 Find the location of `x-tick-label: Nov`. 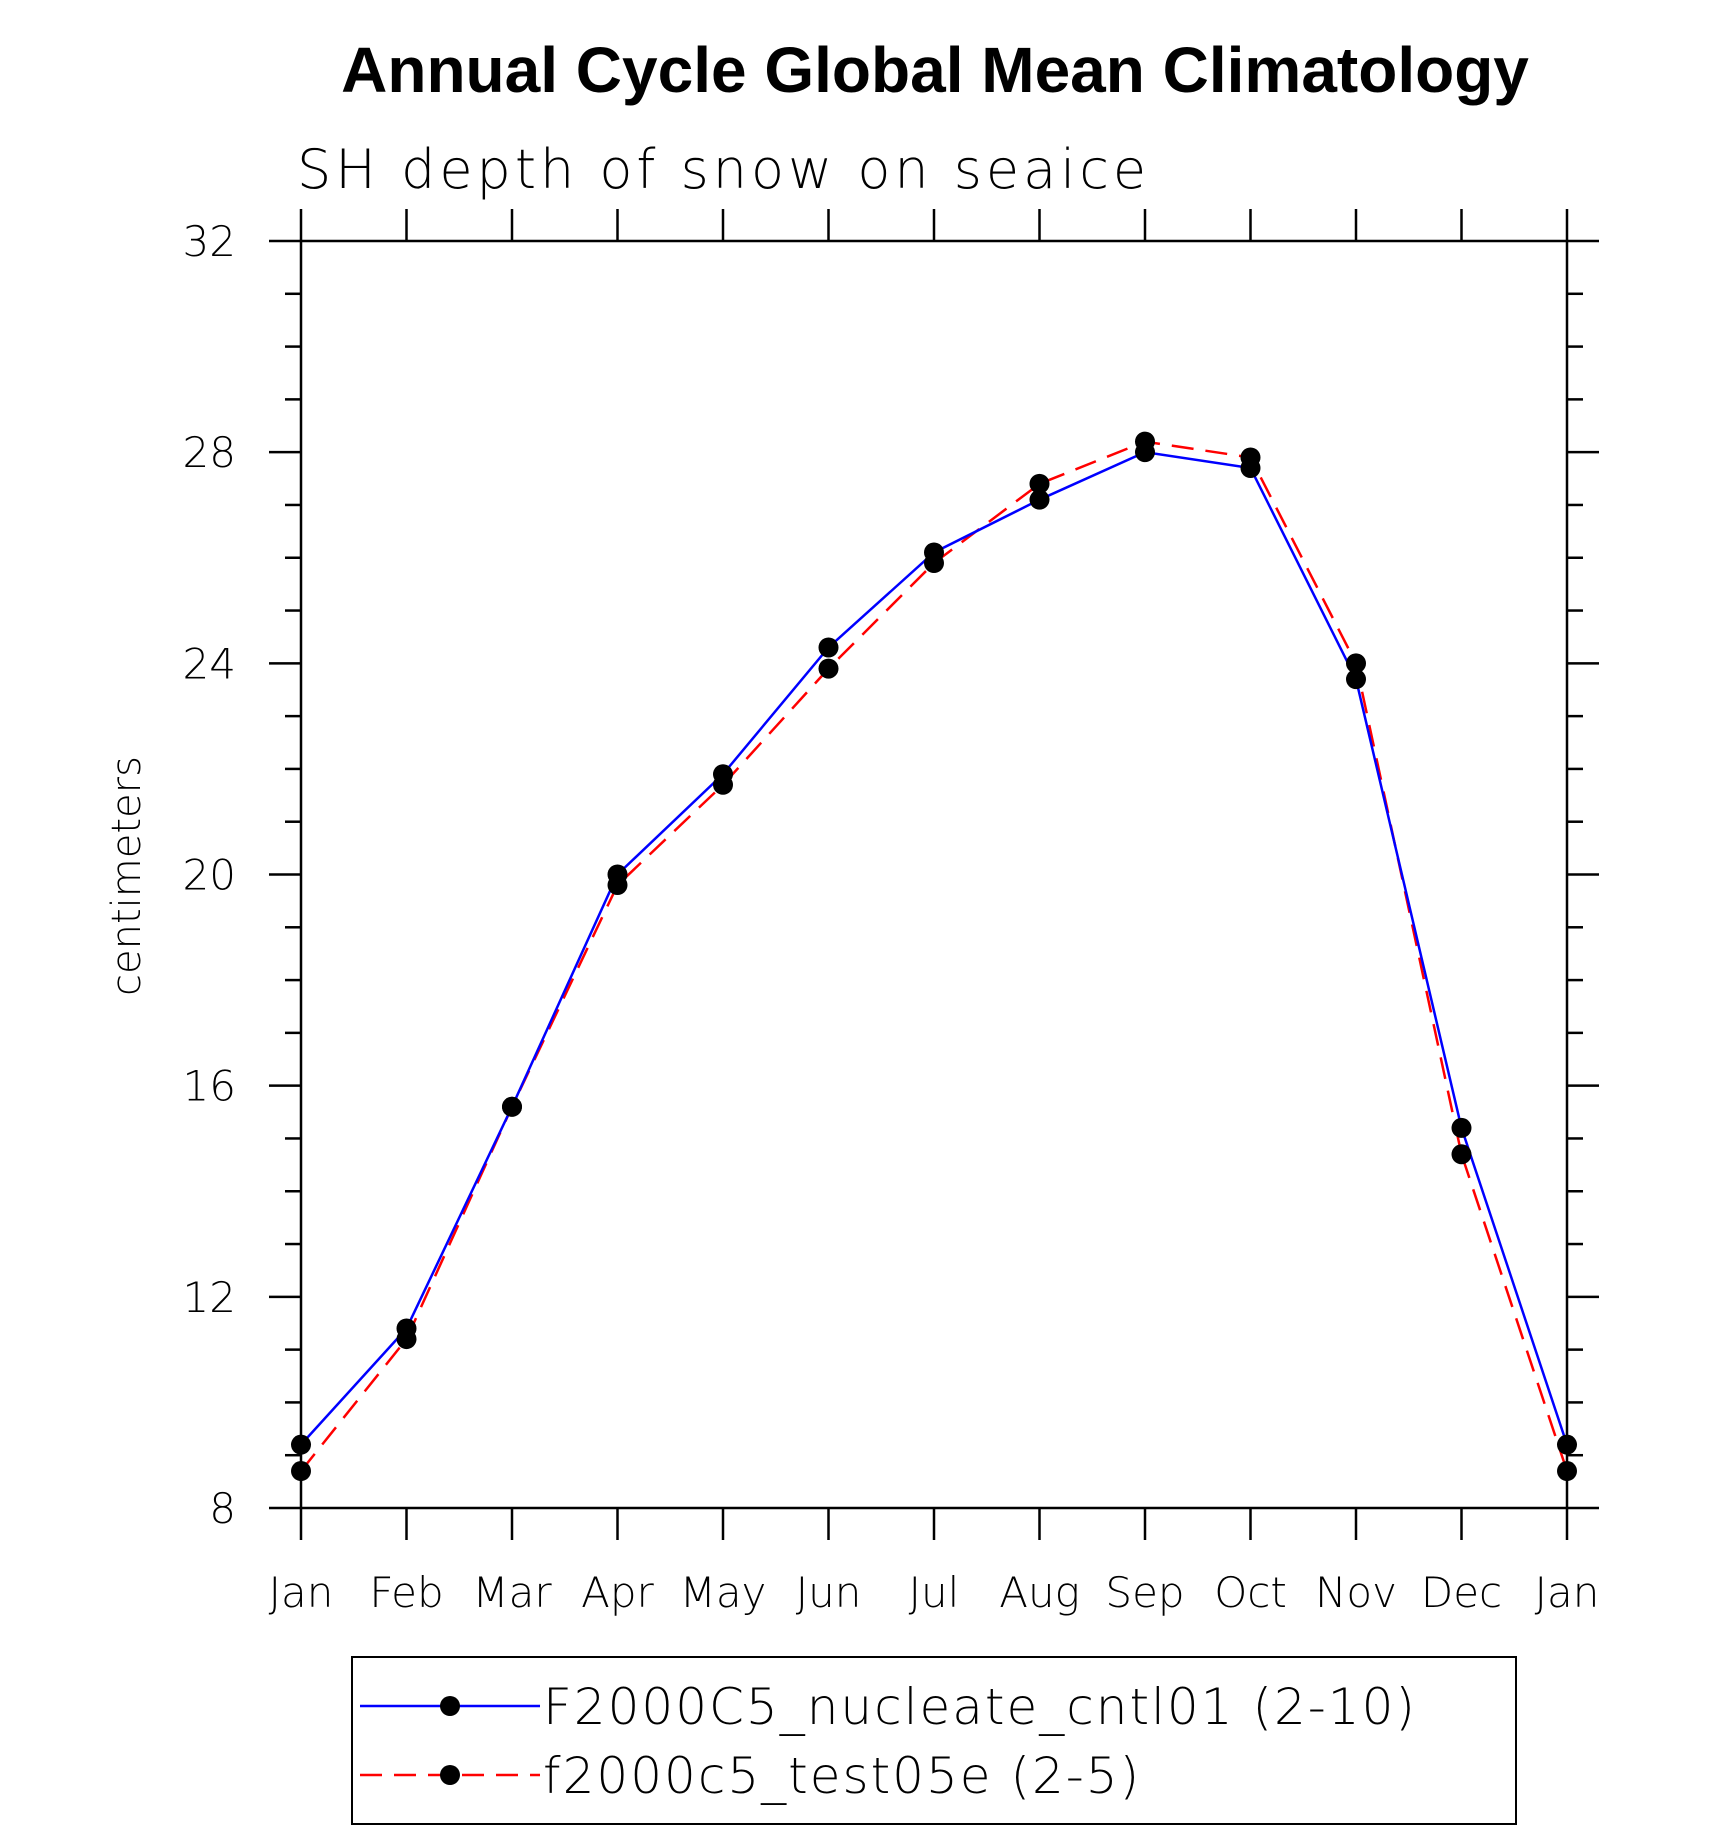

x-tick-label: Nov is located at coordinates (1356, 1592).